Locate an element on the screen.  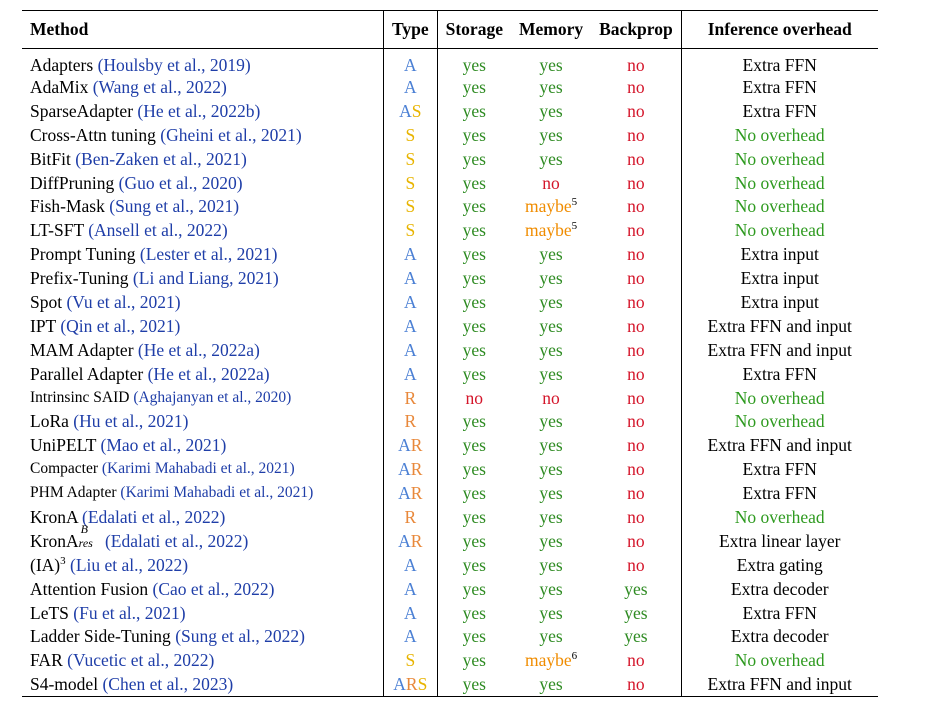
citation-link: (Li and Liang, 2021) is located at coordinates (205, 278).